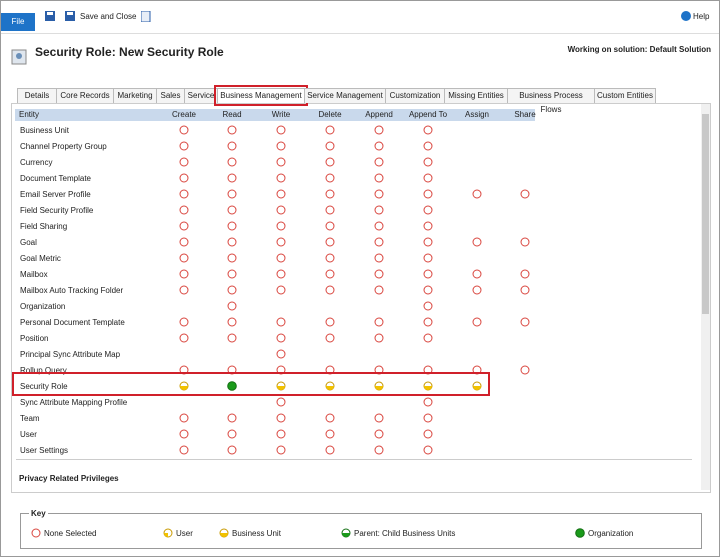  Describe the element at coordinates (85, 95) in the screenshot. I see `tab: Core Records` at that location.